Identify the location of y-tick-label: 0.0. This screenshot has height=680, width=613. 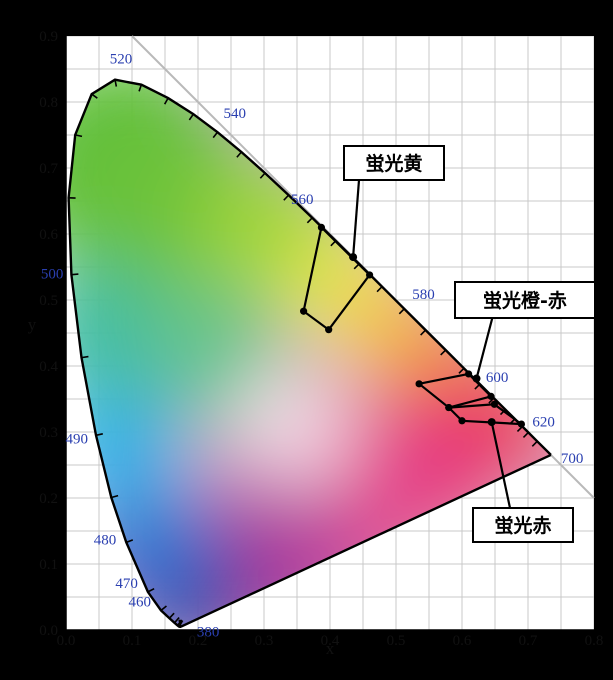
(48, 631).